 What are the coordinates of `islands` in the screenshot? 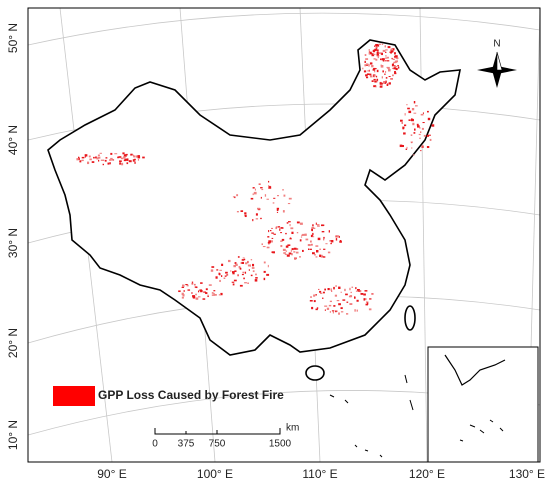 It's located at (371, 416).